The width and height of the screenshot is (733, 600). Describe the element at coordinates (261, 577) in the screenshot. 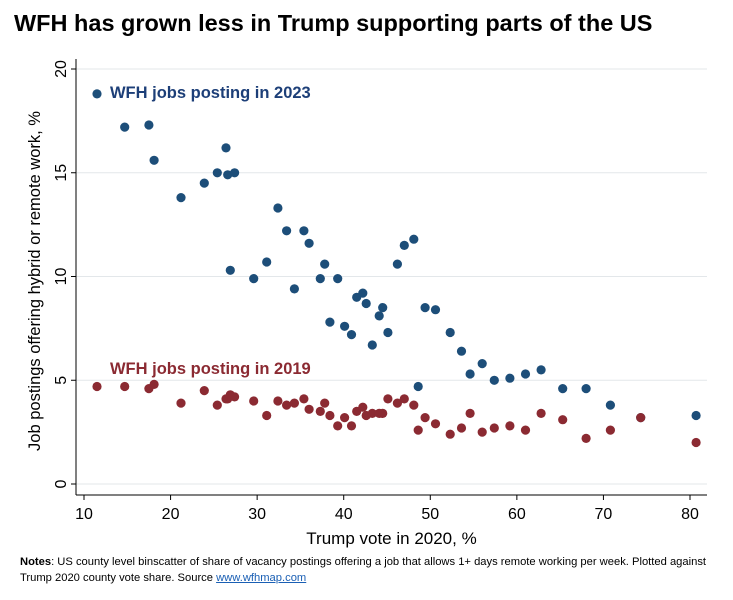

I see `source-link: www.wfhmap.com` at that location.